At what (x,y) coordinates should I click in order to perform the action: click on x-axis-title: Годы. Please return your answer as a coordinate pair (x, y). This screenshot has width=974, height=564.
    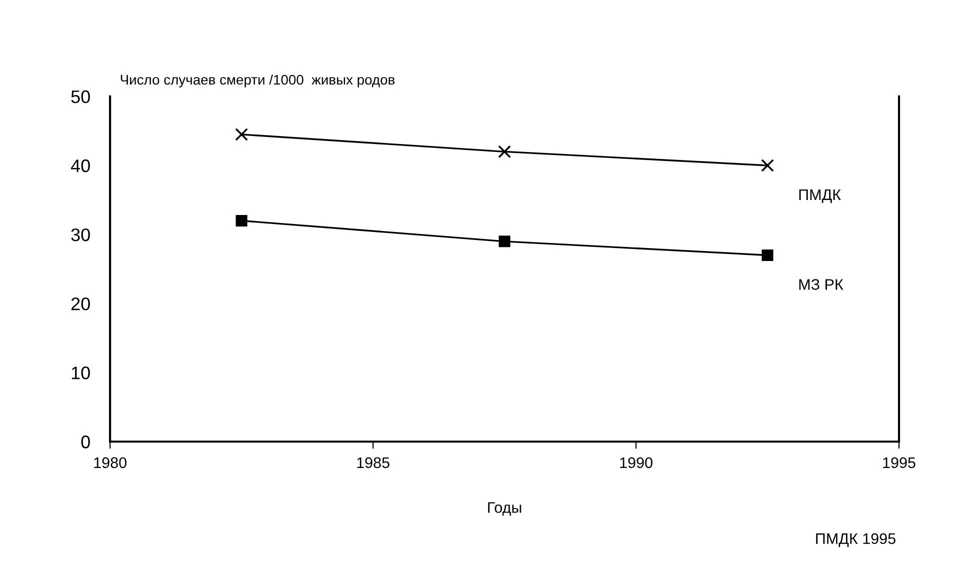
    Looking at the image, I should click on (505, 509).